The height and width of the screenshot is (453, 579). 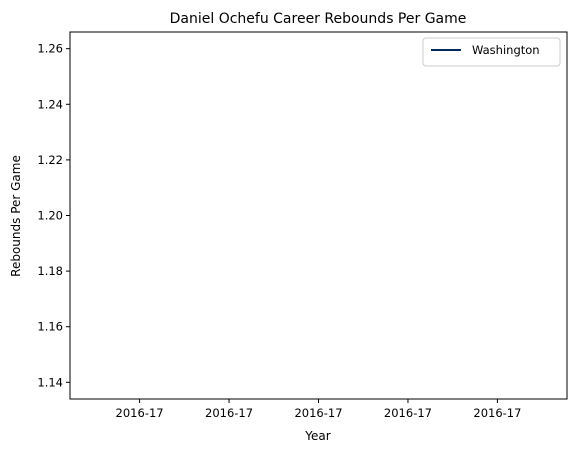 I want to click on y-tick-label: 1.26, so click(x=50, y=49).